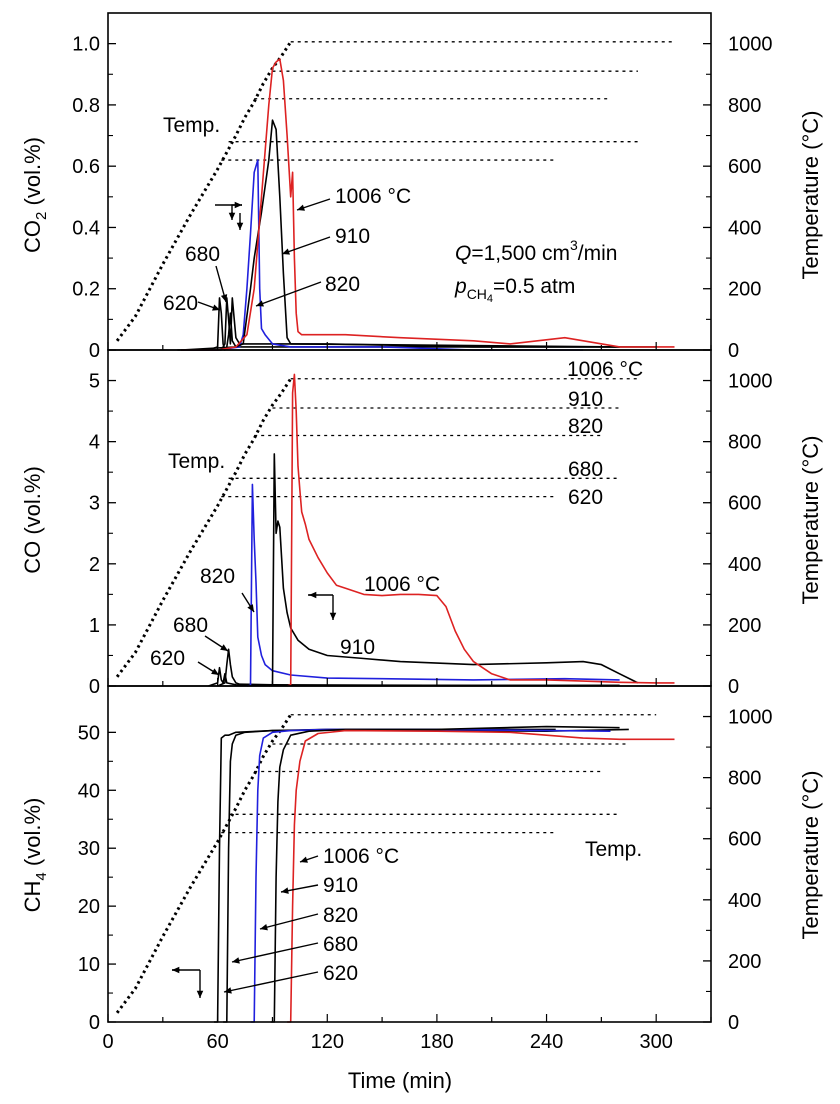  What do you see at coordinates (41, 876) in the screenshot?
I see `ch4-y-label-sub: 4` at bounding box center [41, 876].